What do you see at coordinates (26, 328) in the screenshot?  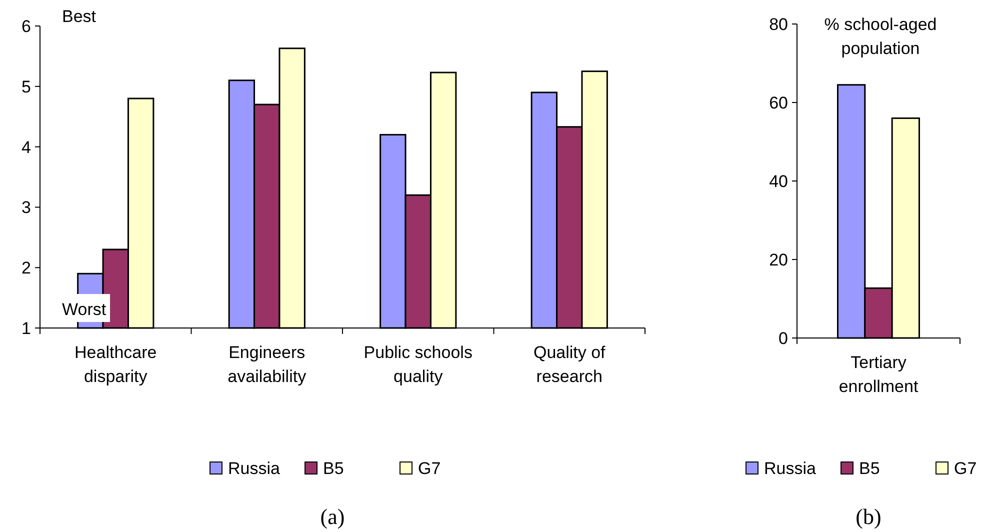 I see `y-tick-label: 1` at bounding box center [26, 328].